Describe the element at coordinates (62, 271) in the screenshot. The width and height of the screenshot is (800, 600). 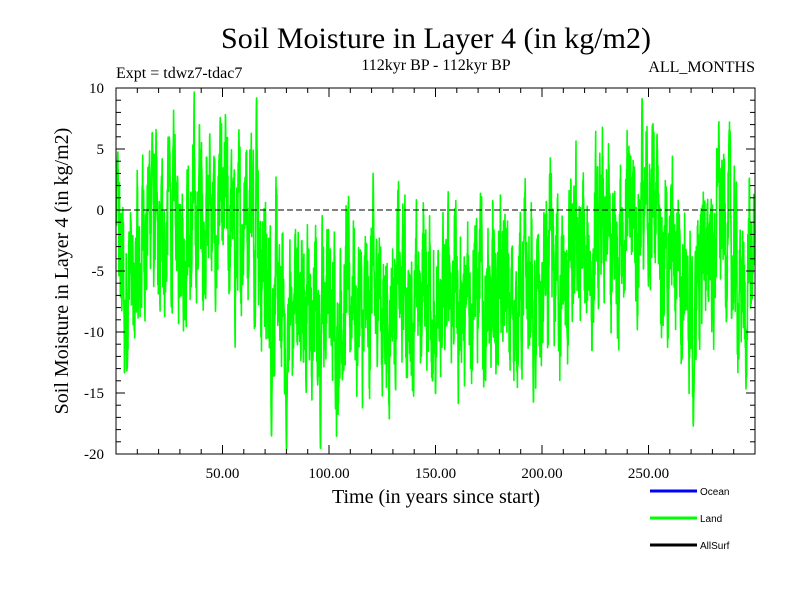
I see `y-axis-label: Soil Moisture in Layer 4 (in kg/m2)` at that location.